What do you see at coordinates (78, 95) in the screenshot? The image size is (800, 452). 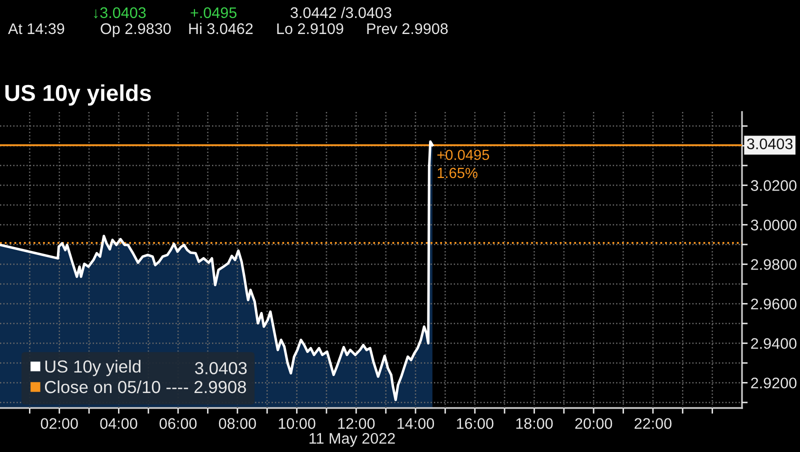 I see `chart-title: US 10y yields` at bounding box center [78, 95].